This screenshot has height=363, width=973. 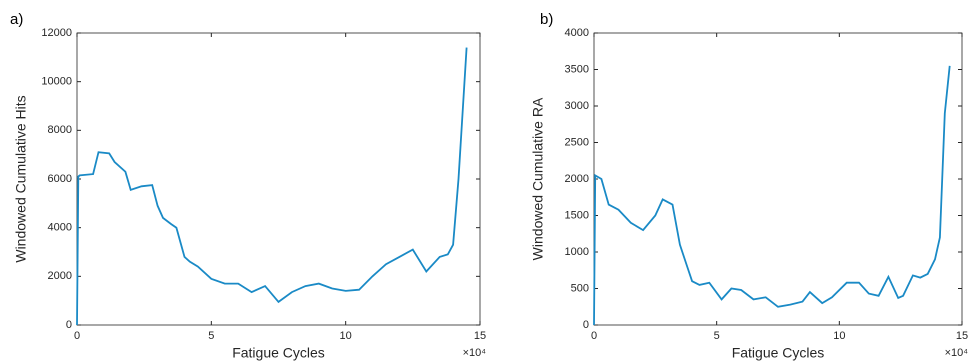 What do you see at coordinates (546, 19) in the screenshot?
I see `panel-label: b)` at bounding box center [546, 19].